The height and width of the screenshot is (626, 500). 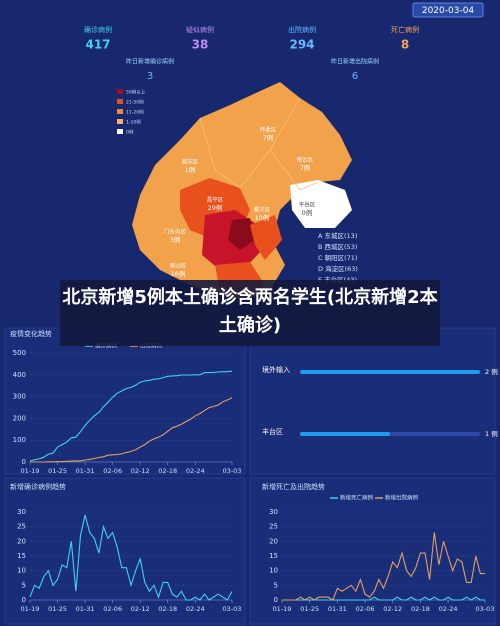 What do you see at coordinates (178, 273) in the screenshot?
I see `district-count: 16例` at bounding box center [178, 273].